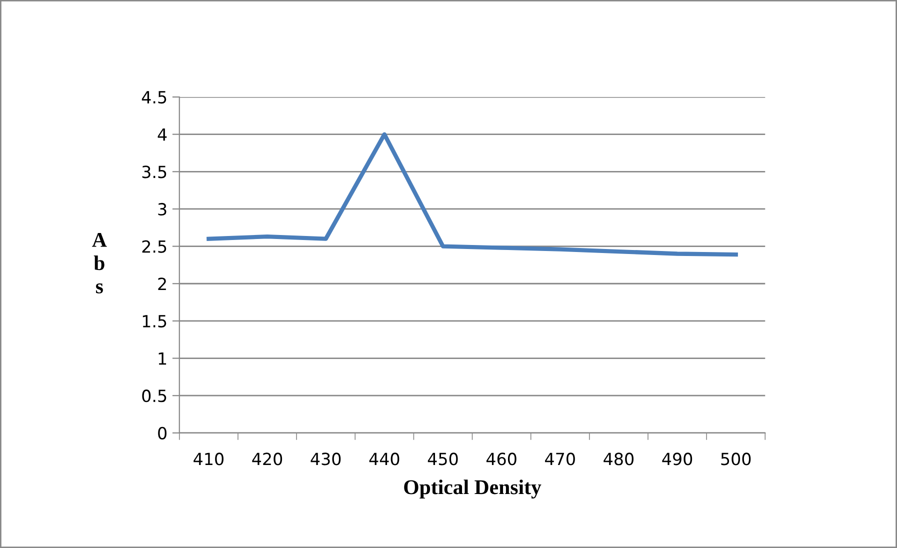 This screenshot has width=897, height=548. What do you see at coordinates (162, 284) in the screenshot?
I see `y-tick-label: 2` at bounding box center [162, 284].